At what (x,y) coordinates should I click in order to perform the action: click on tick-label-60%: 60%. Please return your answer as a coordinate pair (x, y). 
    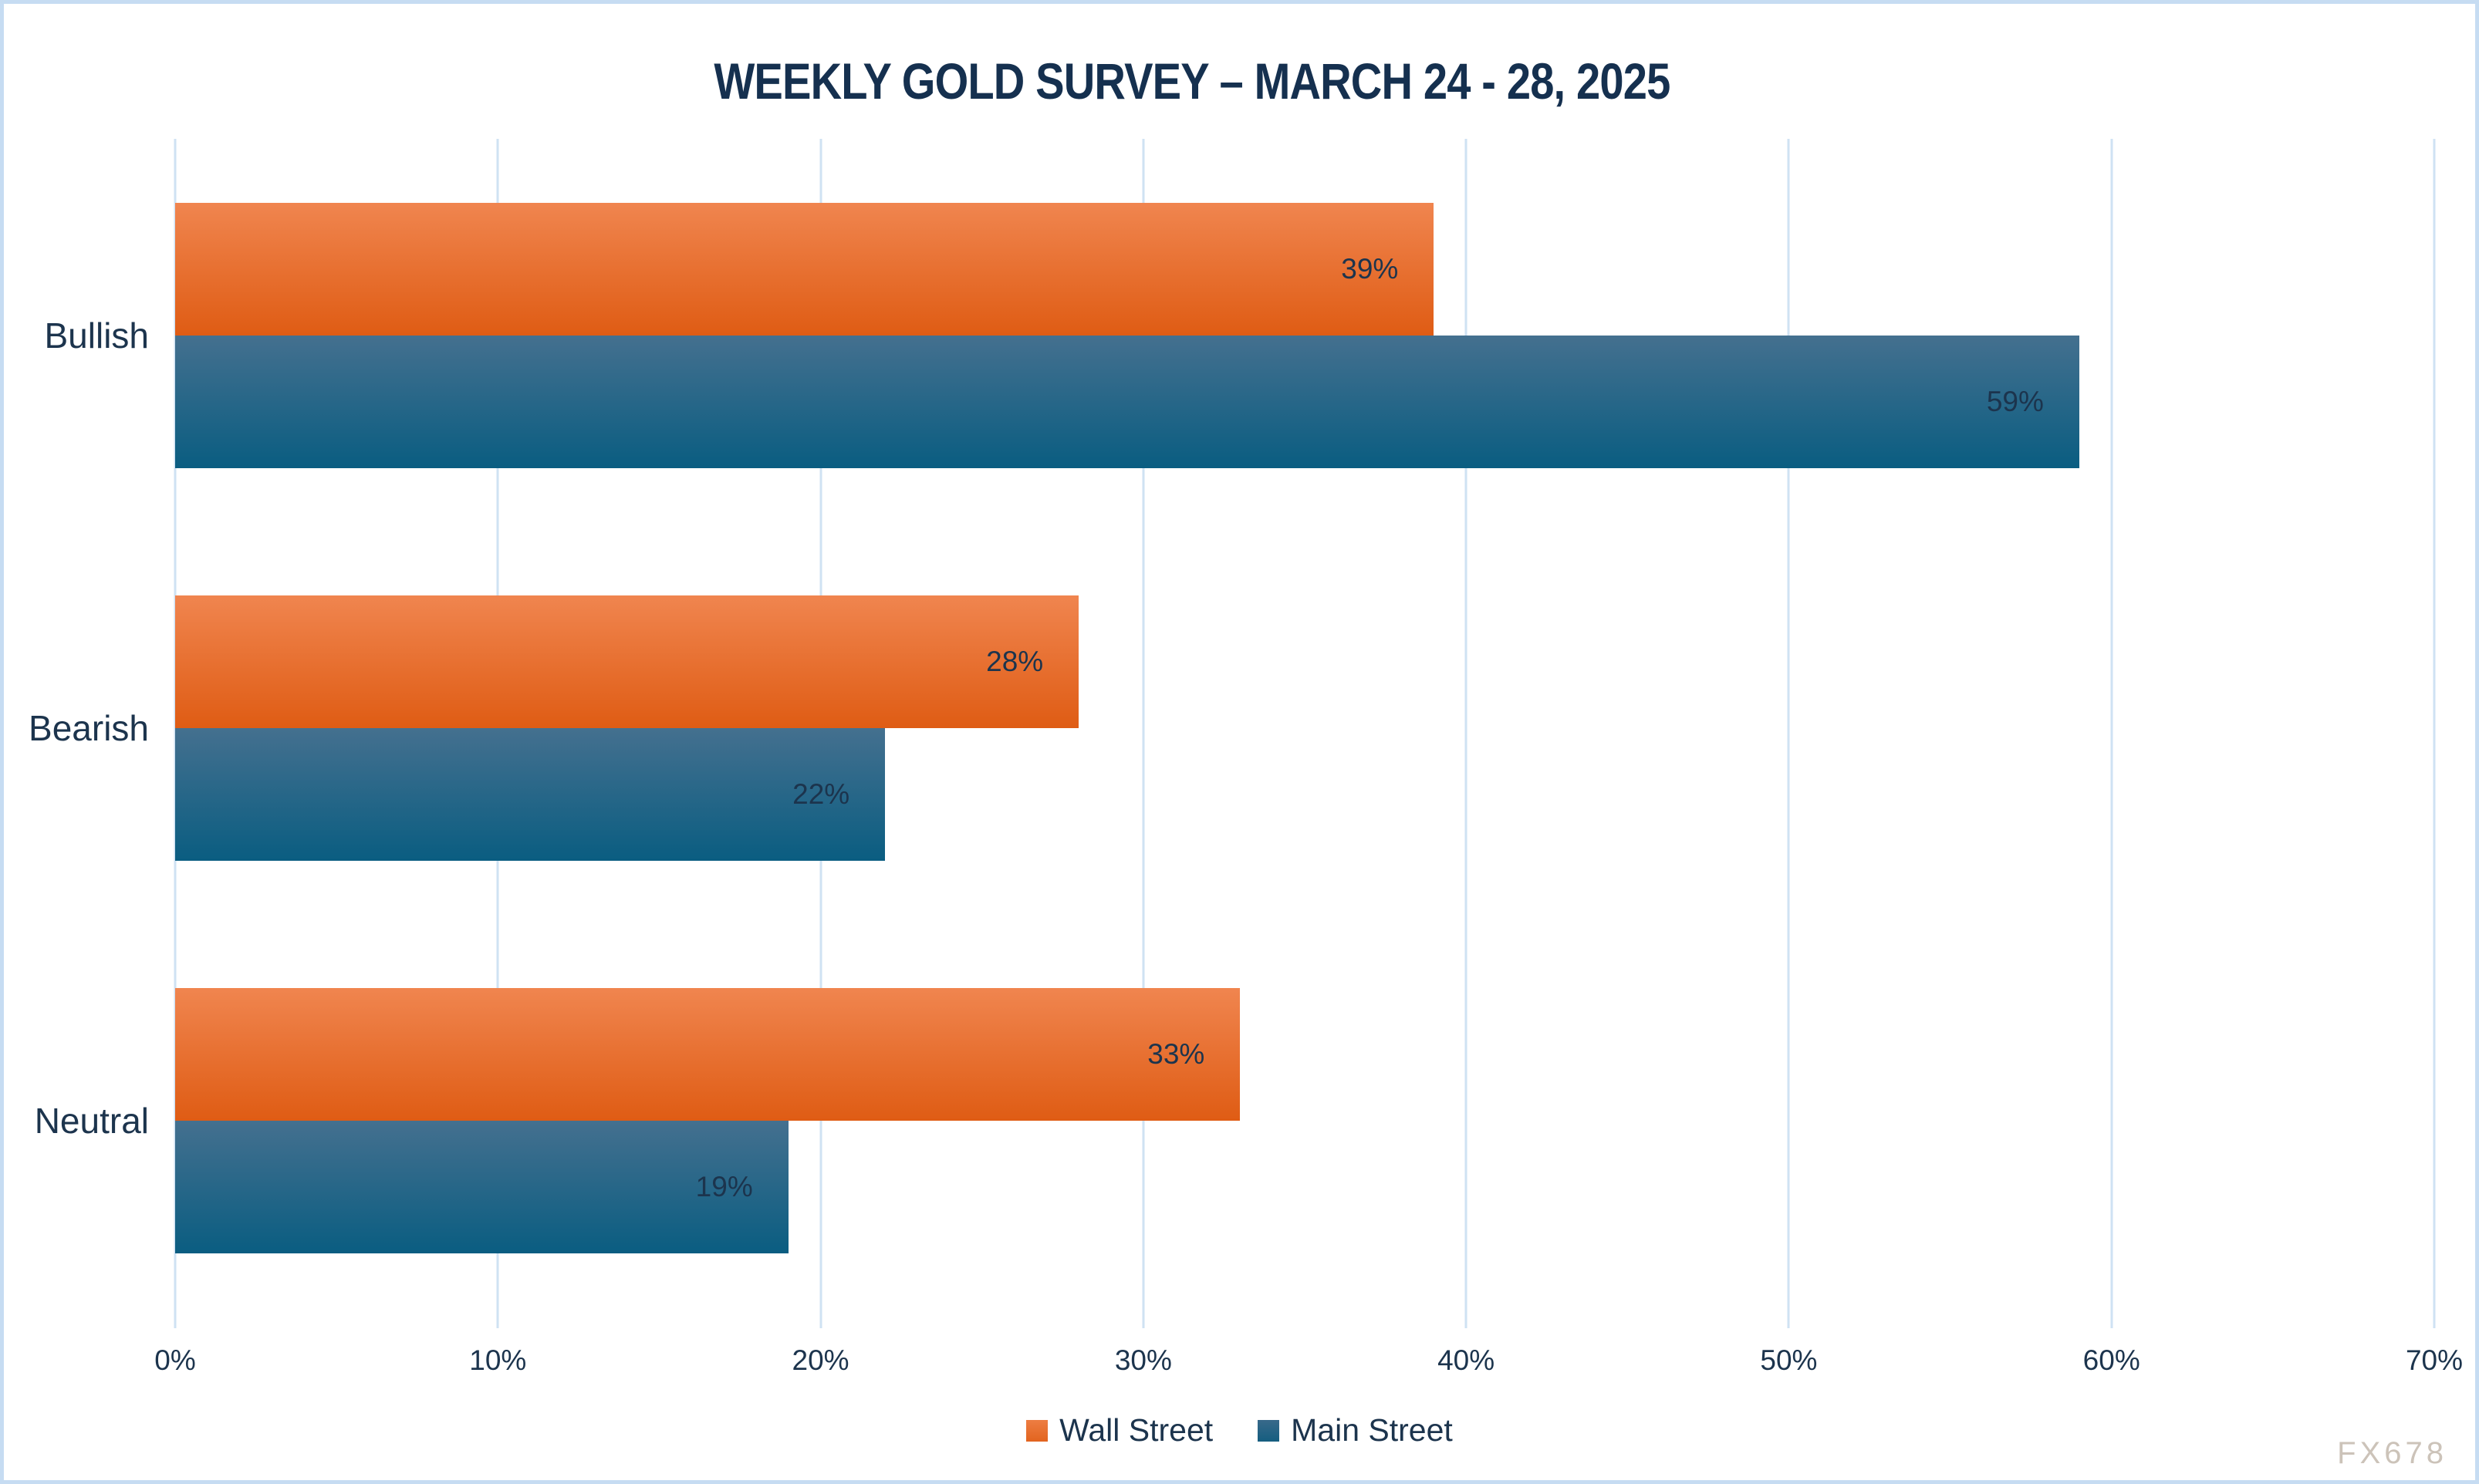
    Looking at the image, I should click on (2111, 1360).